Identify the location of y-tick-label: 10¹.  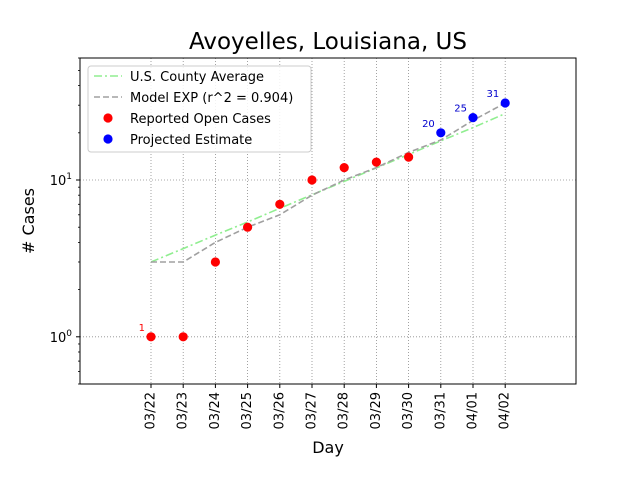
(61, 180).